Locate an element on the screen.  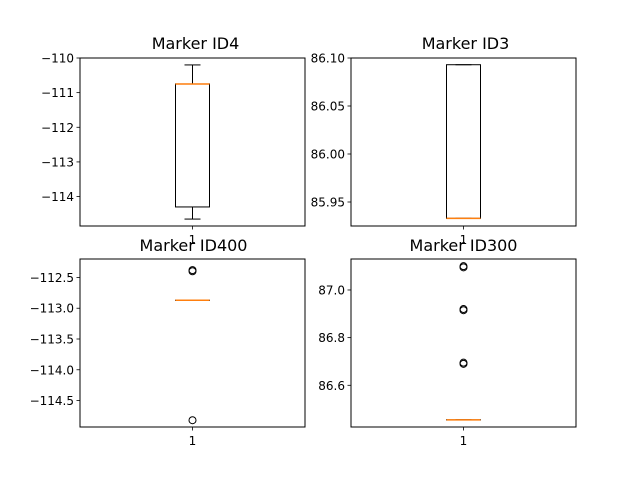
y-tick-label: −114.0 is located at coordinates (52, 370).